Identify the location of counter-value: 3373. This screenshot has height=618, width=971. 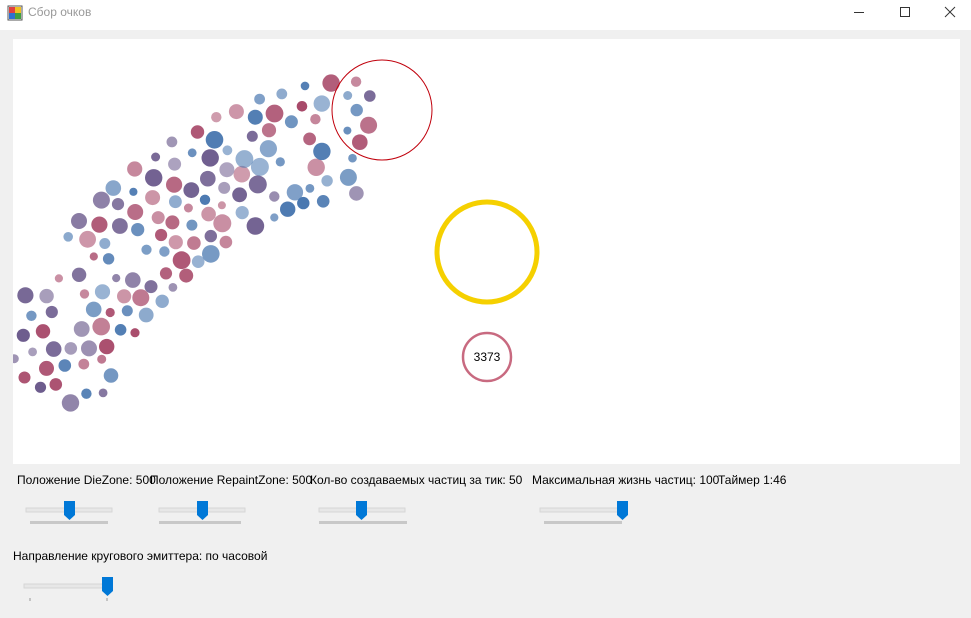
(487, 357).